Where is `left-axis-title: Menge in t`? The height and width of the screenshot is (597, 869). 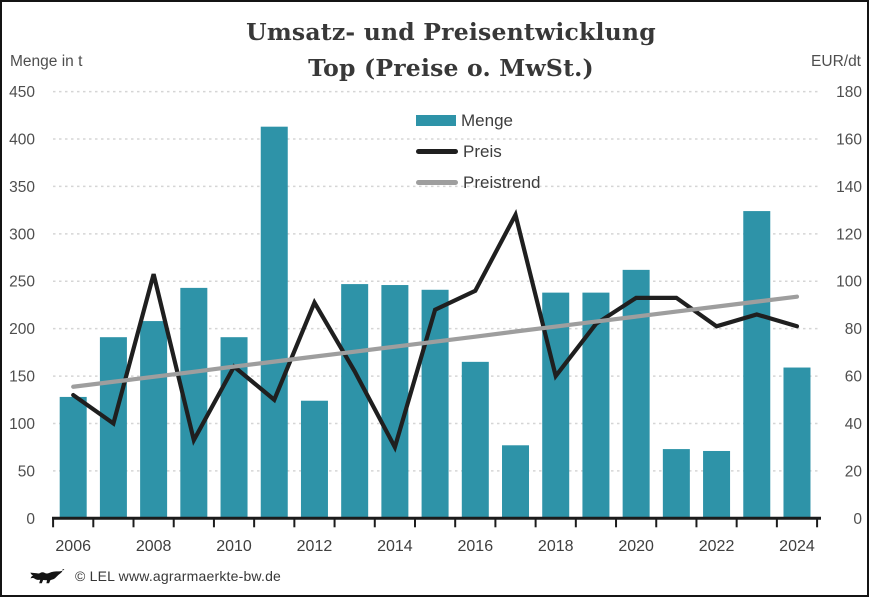
left-axis-title: Menge in t is located at coordinates (46, 61).